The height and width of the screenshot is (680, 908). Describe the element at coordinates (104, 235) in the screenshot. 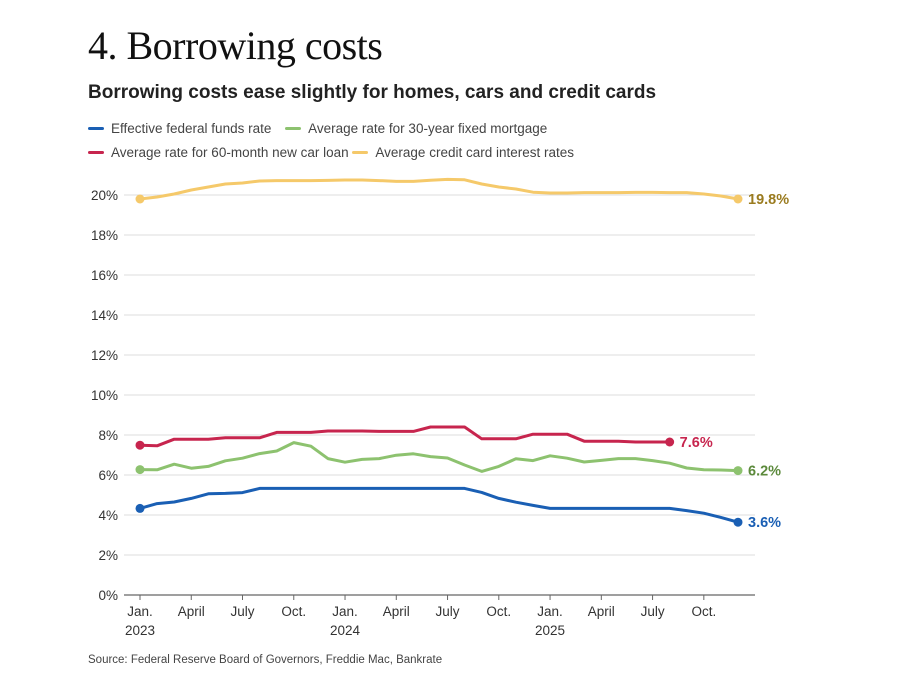

I see `y-tick-label: 18%` at that location.